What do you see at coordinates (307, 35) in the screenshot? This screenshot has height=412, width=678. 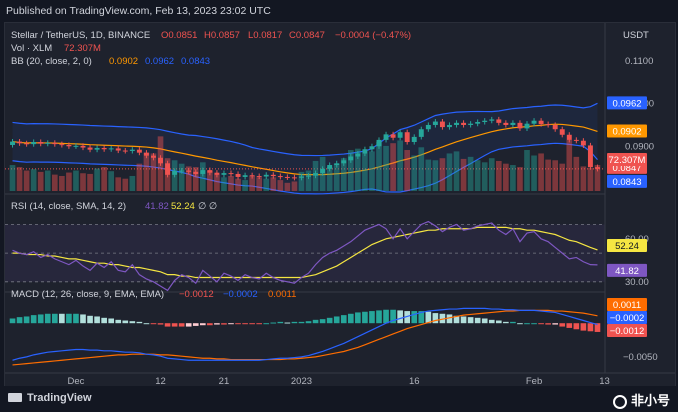 I see `ohlc-close: C0.0847` at bounding box center [307, 35].